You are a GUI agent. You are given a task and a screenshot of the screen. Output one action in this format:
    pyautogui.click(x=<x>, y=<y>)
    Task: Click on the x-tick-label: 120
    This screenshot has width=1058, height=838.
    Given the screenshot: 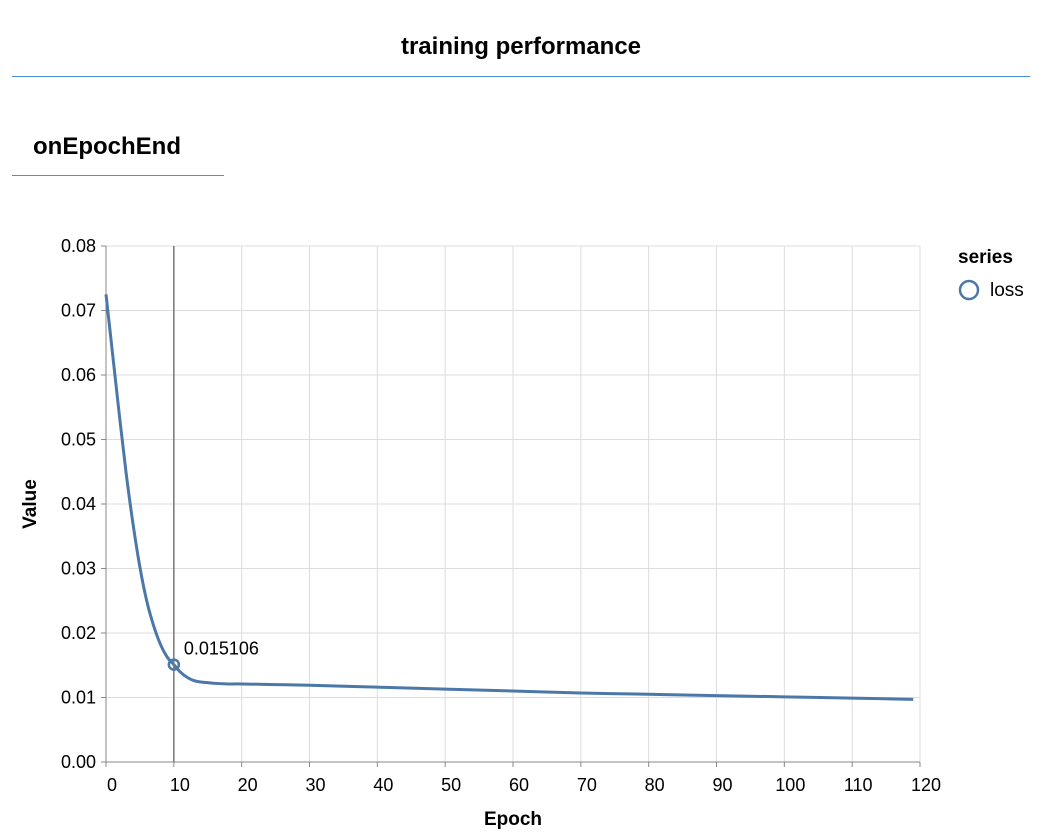 What is the action you would take?
    pyautogui.click(x=926, y=785)
    